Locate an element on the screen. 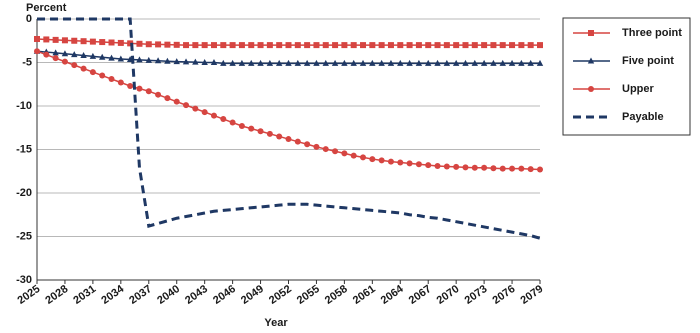 The image size is (700, 333). x-tick-label: 2046 is located at coordinates (224, 295).